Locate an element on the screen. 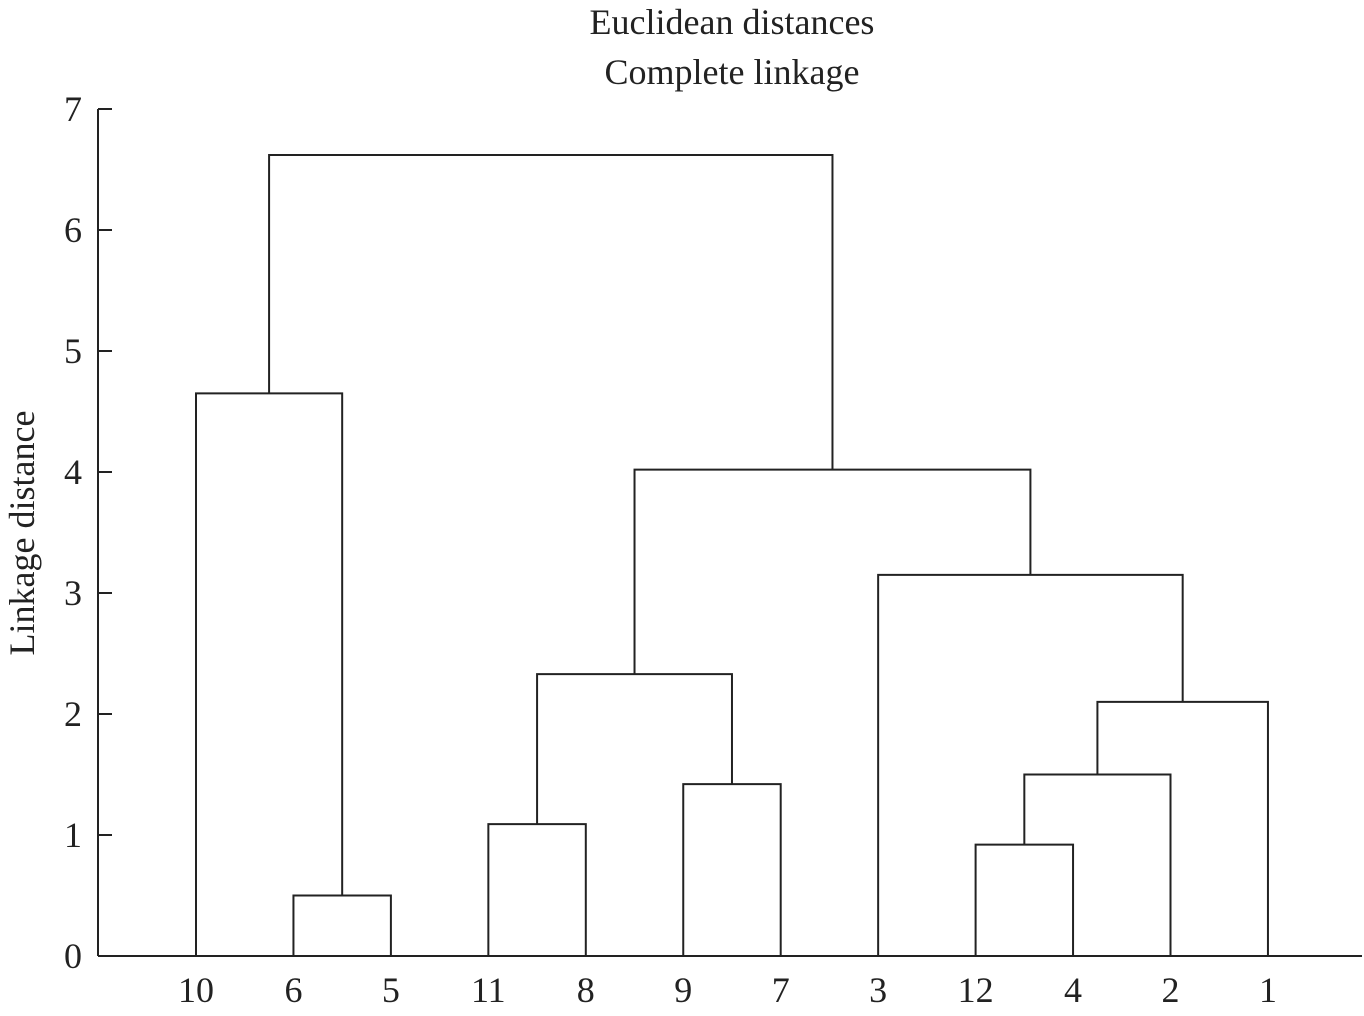 The height and width of the screenshot is (1016, 1364). leaf-labels: 10 6 5 11 8 9 7 3 12 4 2 1 is located at coordinates (727, 990).